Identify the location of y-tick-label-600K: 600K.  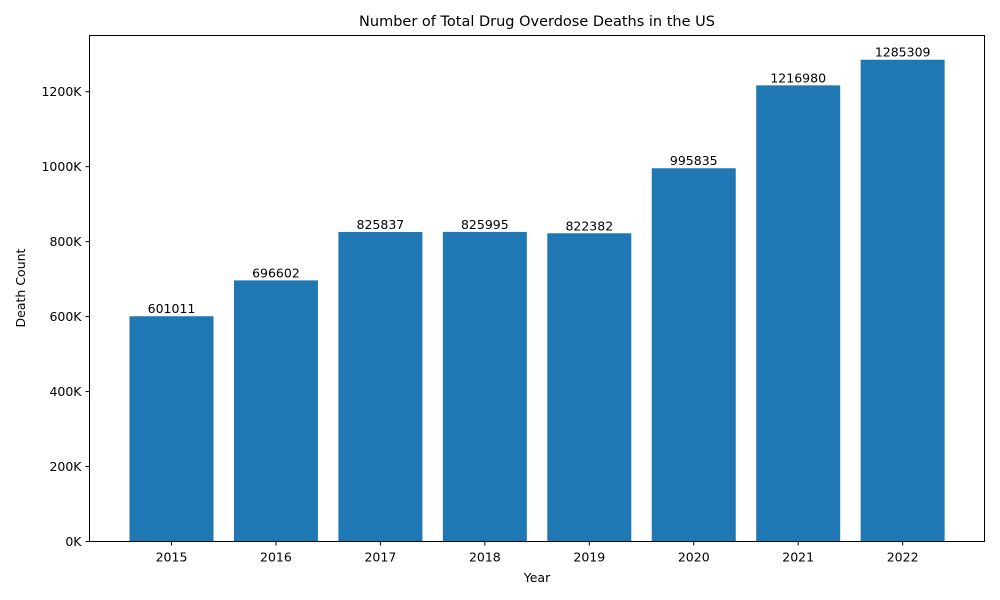
(65, 316).